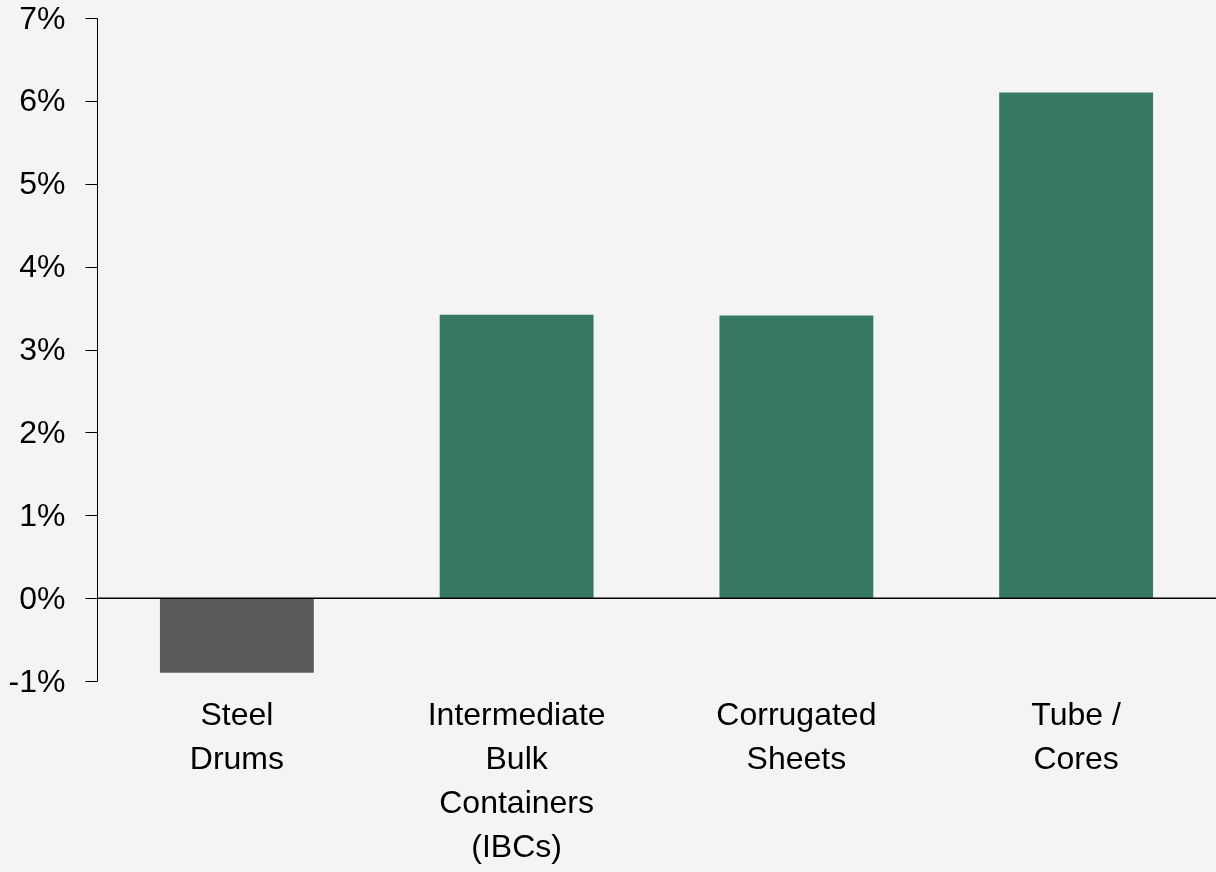 This screenshot has height=872, width=1216. Describe the element at coordinates (42, 100) in the screenshot. I see `y-tick-label: 6%` at that location.